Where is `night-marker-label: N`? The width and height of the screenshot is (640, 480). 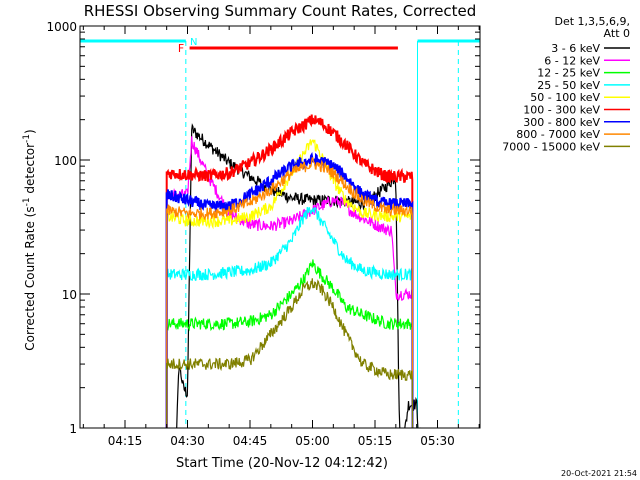
night-marker-label: N is located at coordinates (193, 42).